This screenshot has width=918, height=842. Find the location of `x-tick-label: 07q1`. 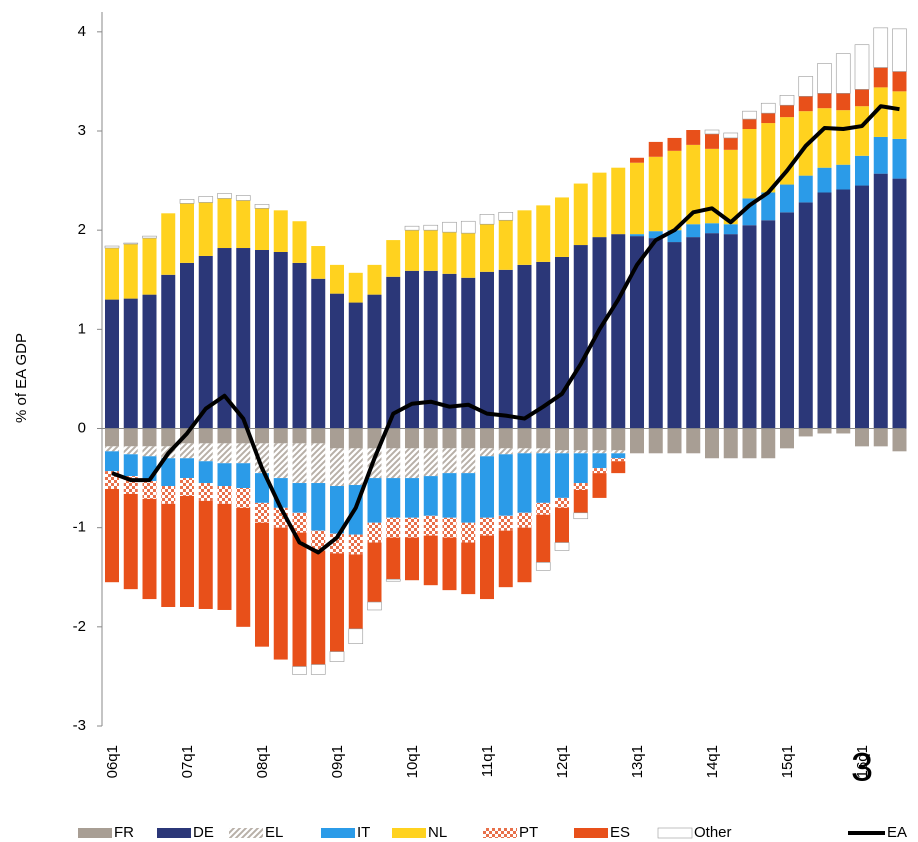

x-tick-label: 07q1 is located at coordinates (187, 761).